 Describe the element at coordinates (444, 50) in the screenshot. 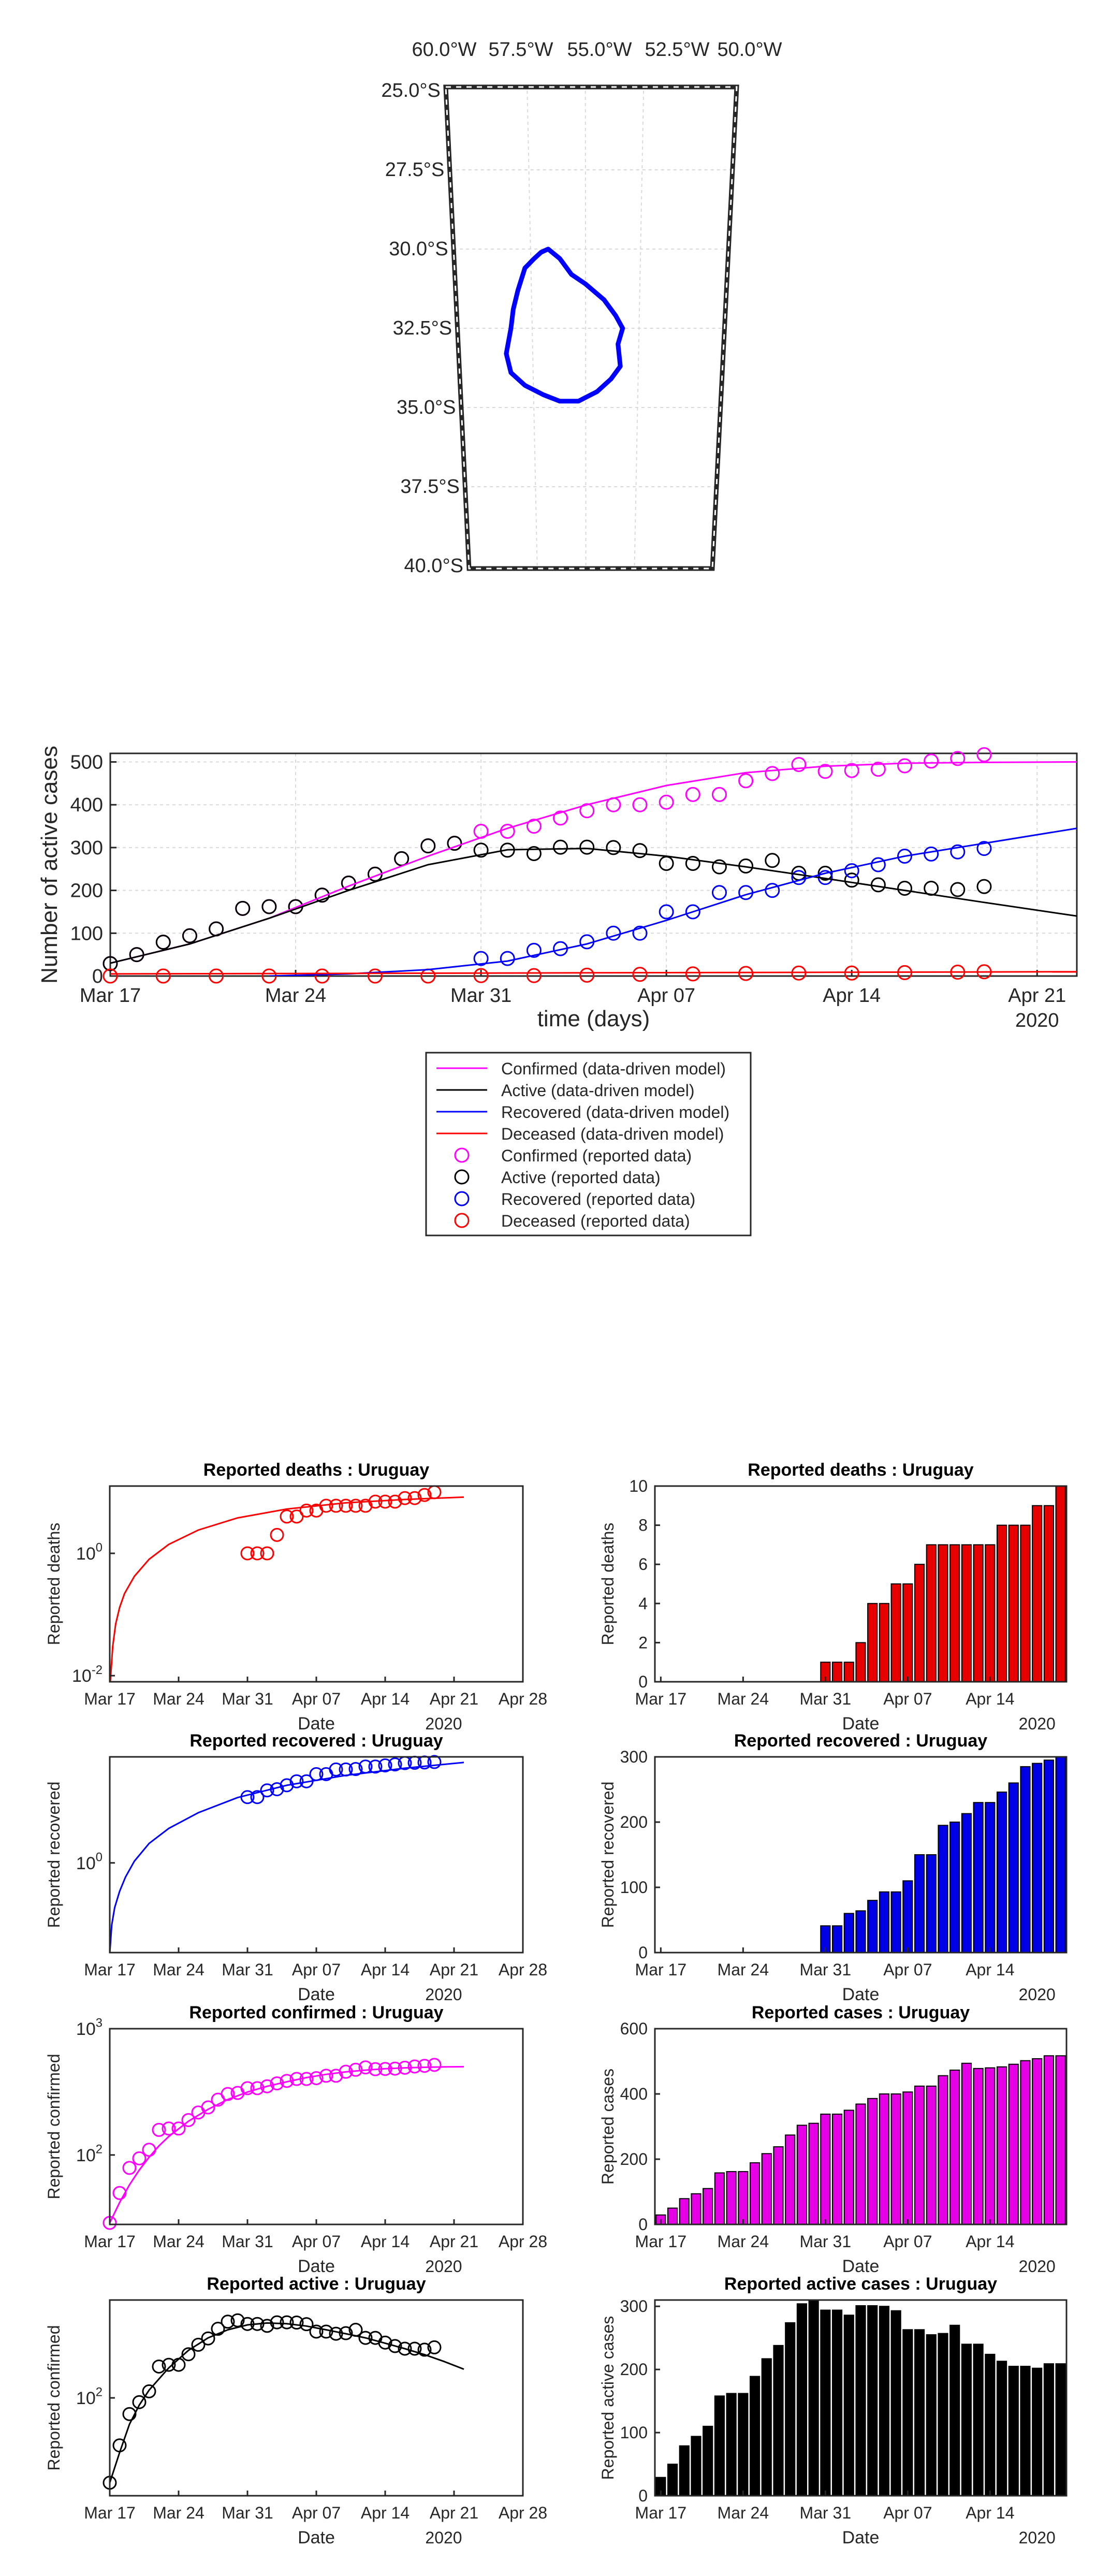

I see `map-lon-label: 60.0°W` at that location.